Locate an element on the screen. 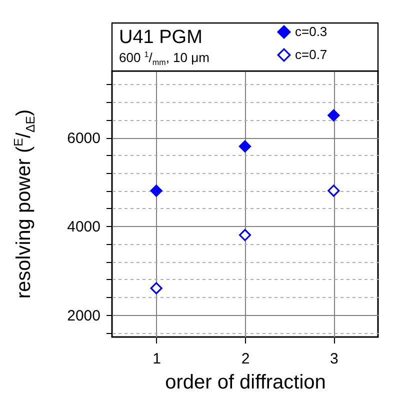 The height and width of the screenshot is (410, 397). x-tick-label: 3 is located at coordinates (334, 359).